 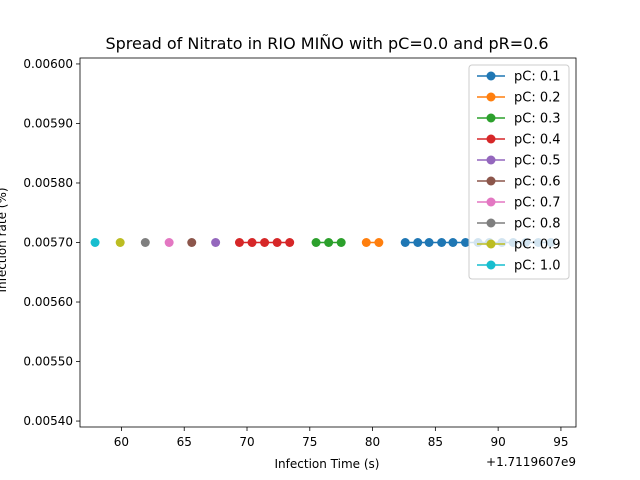 I want to click on y-tick-label: 0.00590, so click(x=48, y=123).